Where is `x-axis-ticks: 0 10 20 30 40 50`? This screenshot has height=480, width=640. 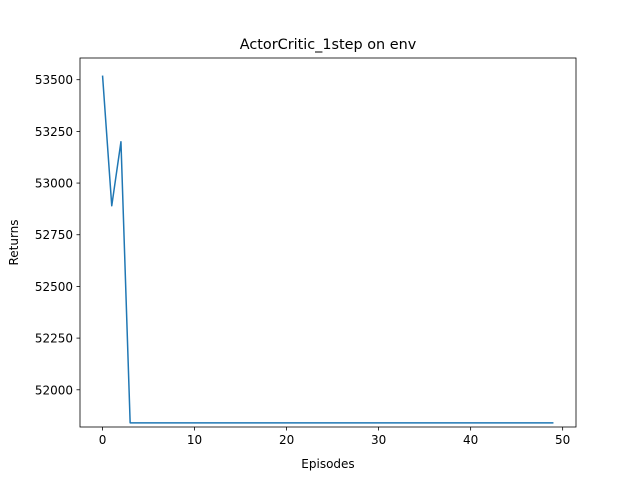 x-axis-ticks: 0 10 20 30 40 50 is located at coordinates (334, 437).